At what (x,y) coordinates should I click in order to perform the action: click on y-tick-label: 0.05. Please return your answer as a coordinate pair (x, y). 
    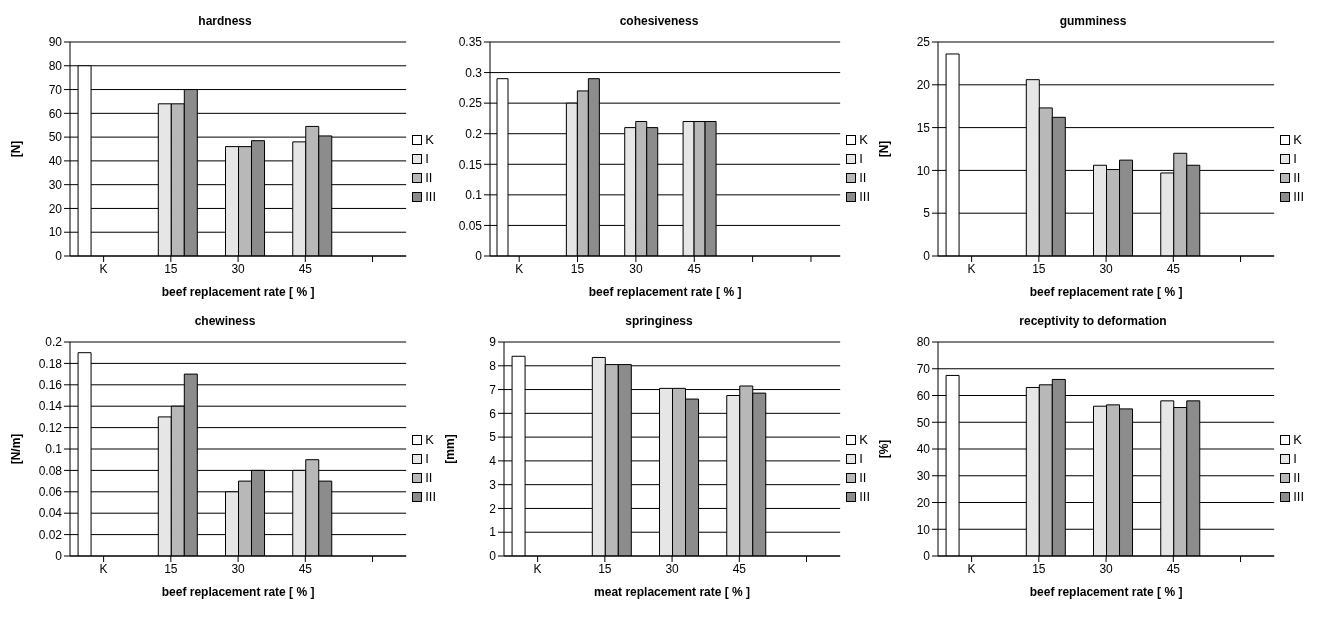
    Looking at the image, I should click on (470, 225).